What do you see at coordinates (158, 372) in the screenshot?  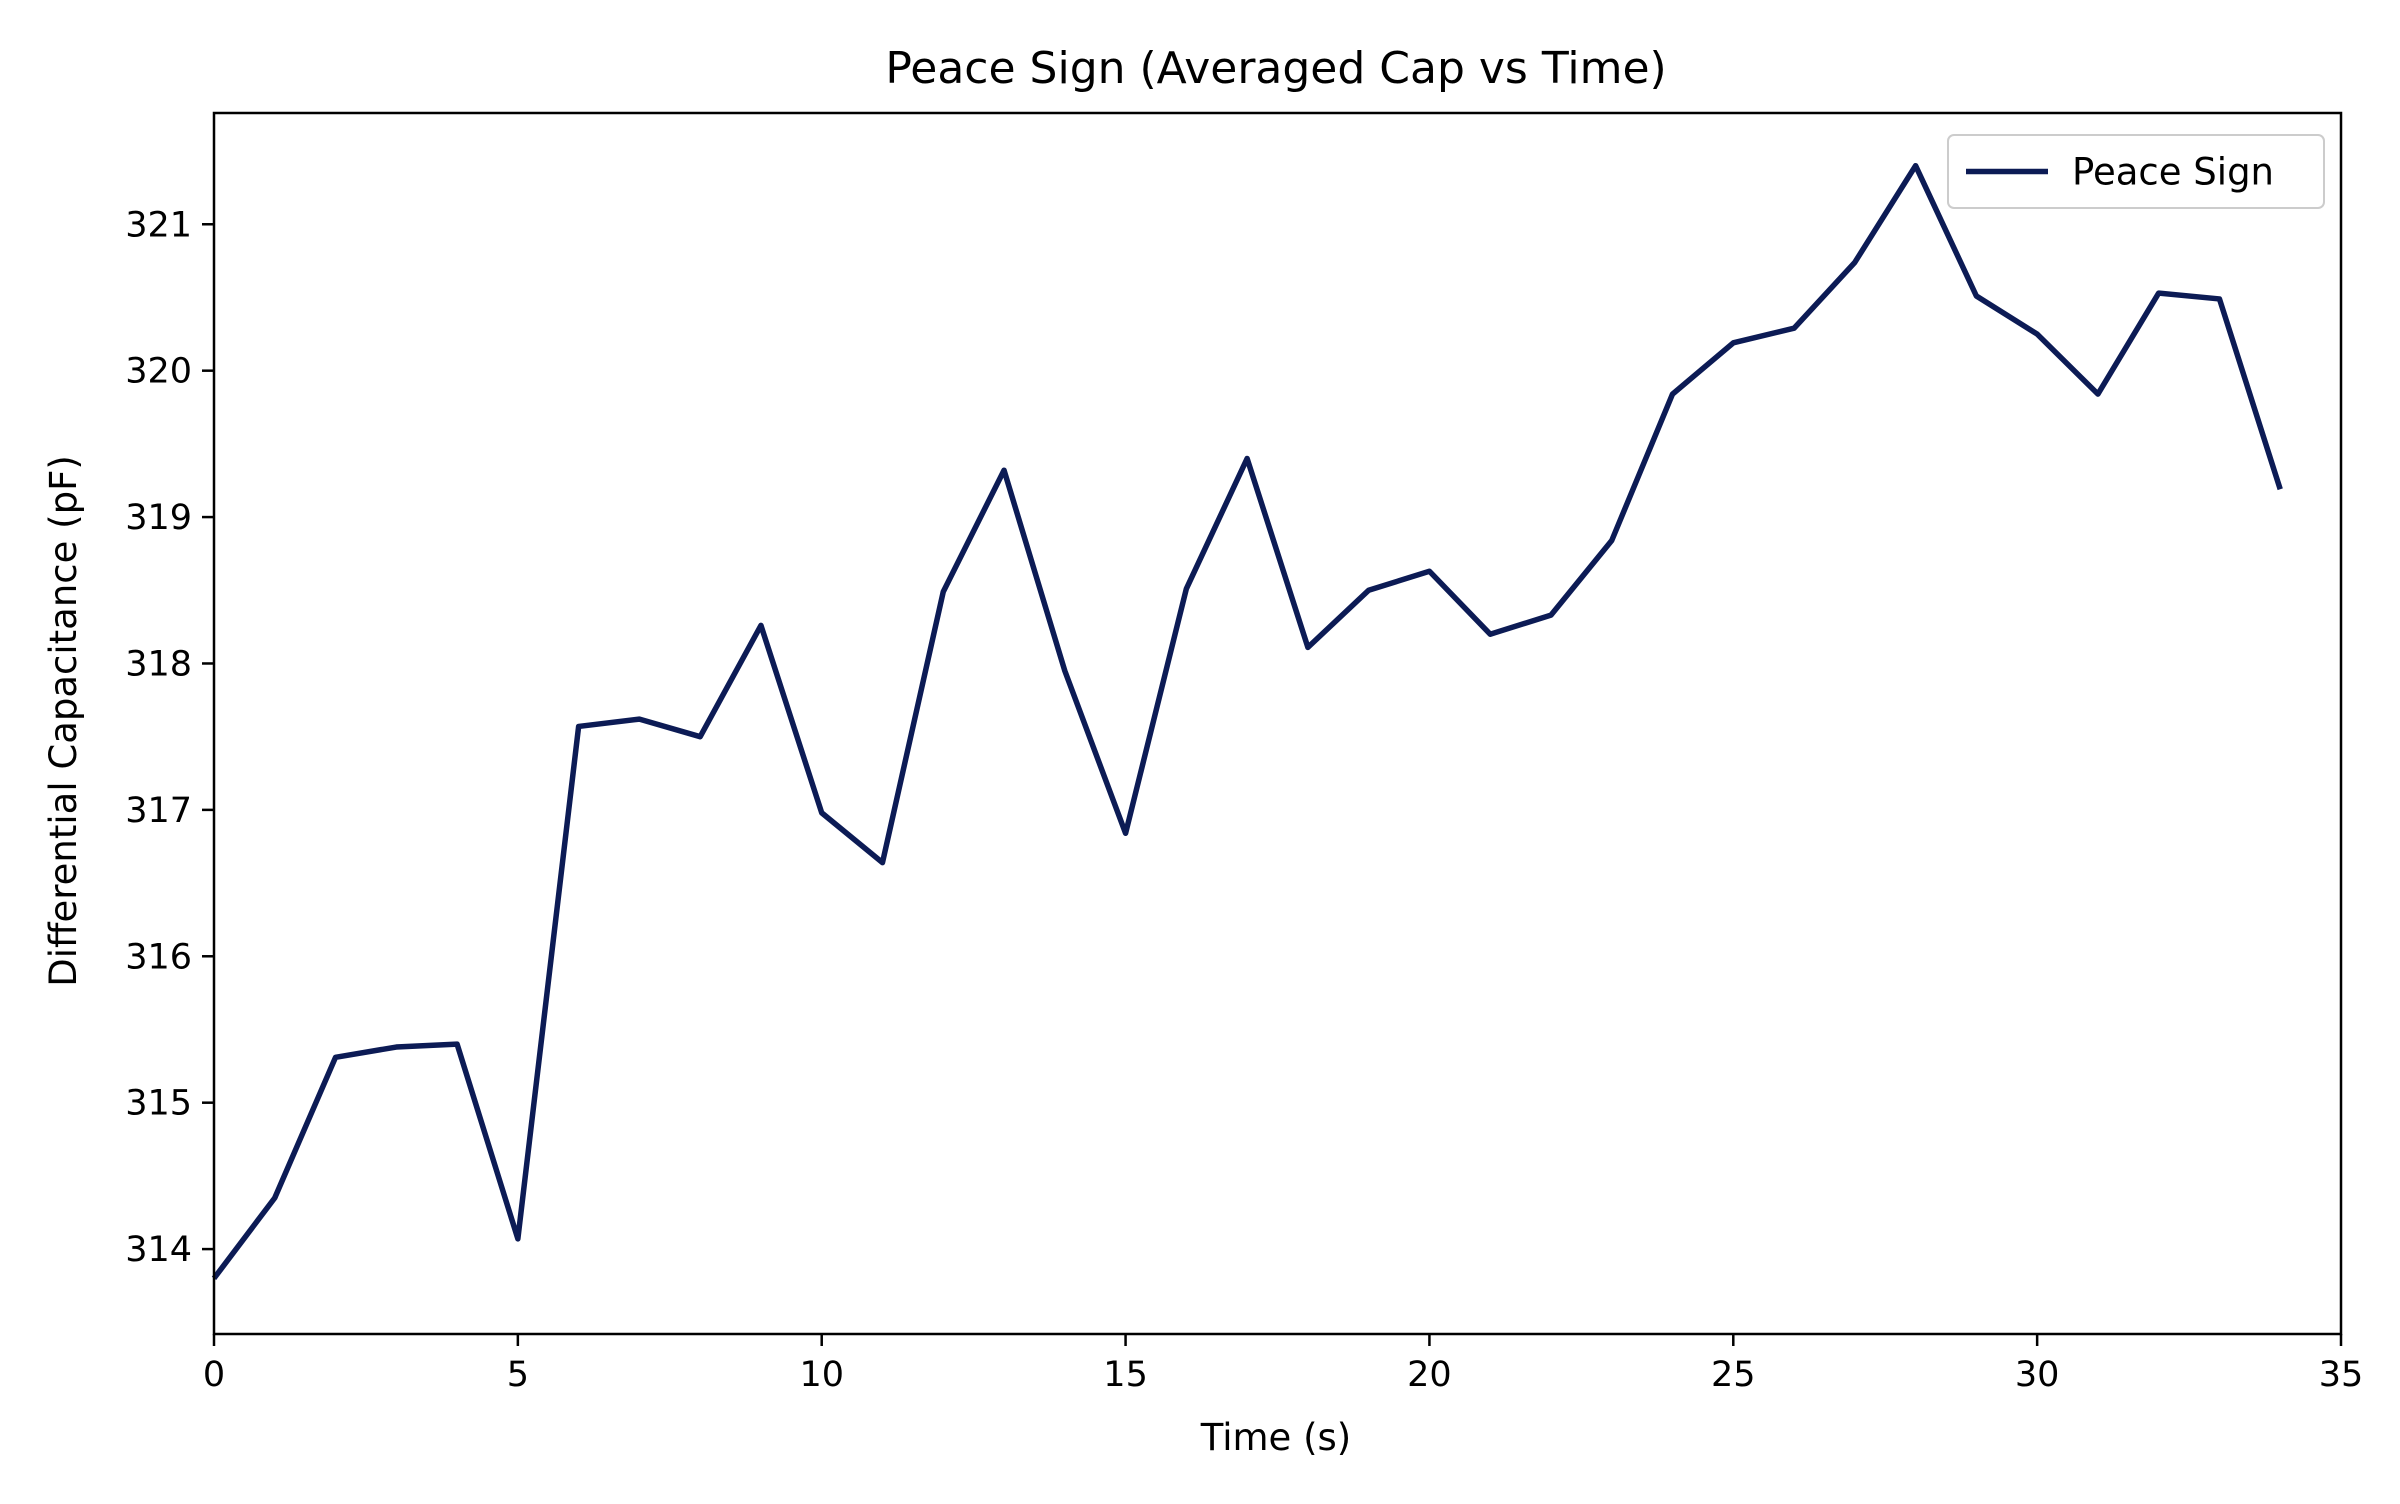 I see `y-tick-label: 320` at bounding box center [158, 372].